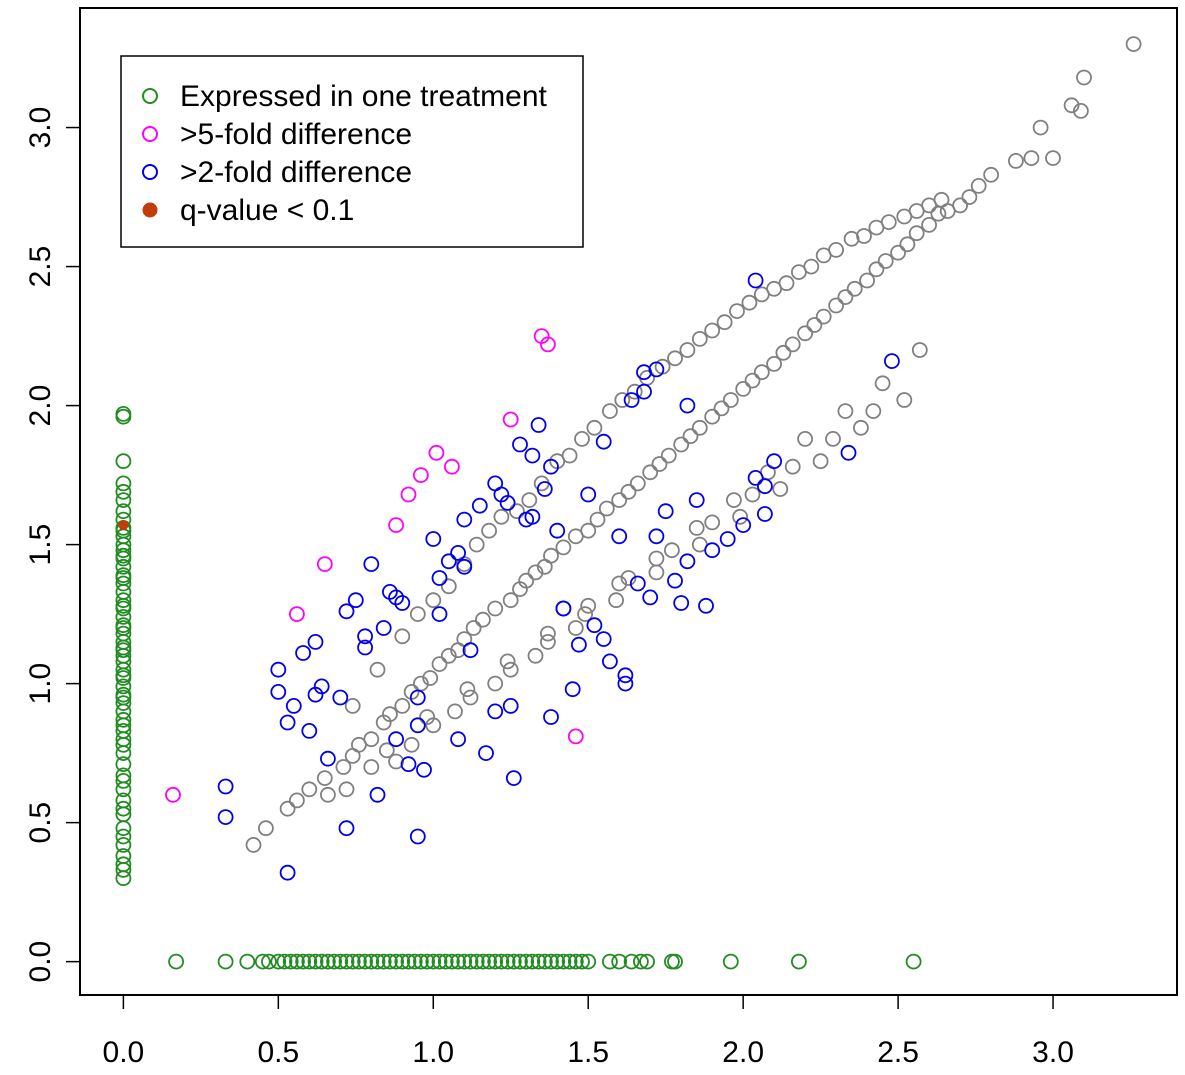 The image size is (1185, 1075). I want to click on legend-box, so click(352, 151).